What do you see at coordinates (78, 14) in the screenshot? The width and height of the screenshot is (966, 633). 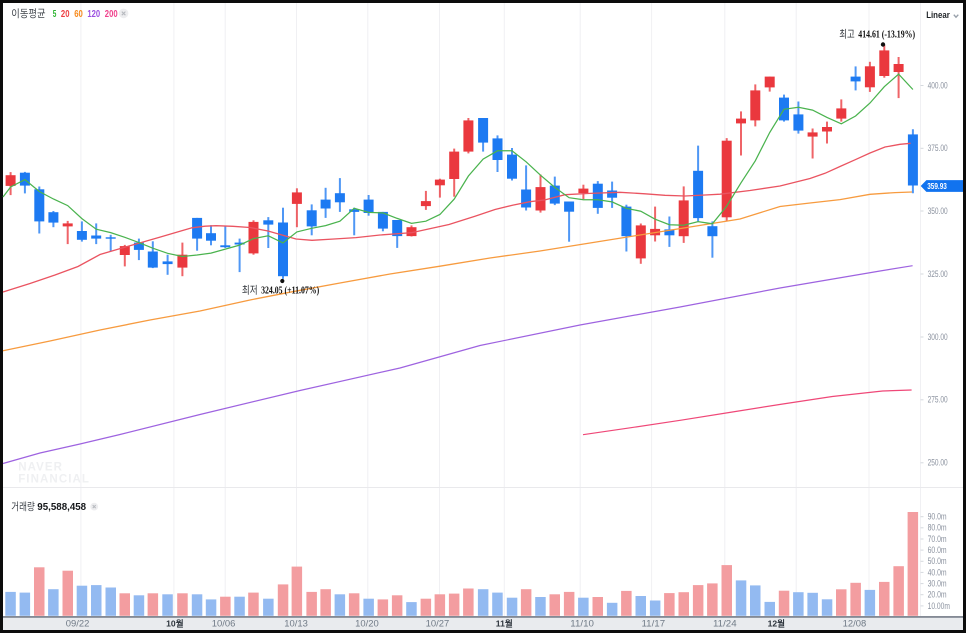 I see `svg-text: 60` at bounding box center [78, 14].